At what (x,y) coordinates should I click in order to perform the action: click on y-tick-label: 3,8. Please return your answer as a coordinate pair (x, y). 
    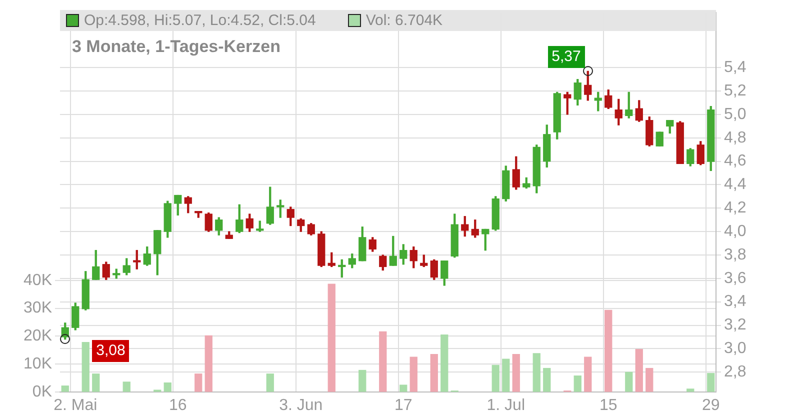
    Looking at the image, I should click on (735, 255).